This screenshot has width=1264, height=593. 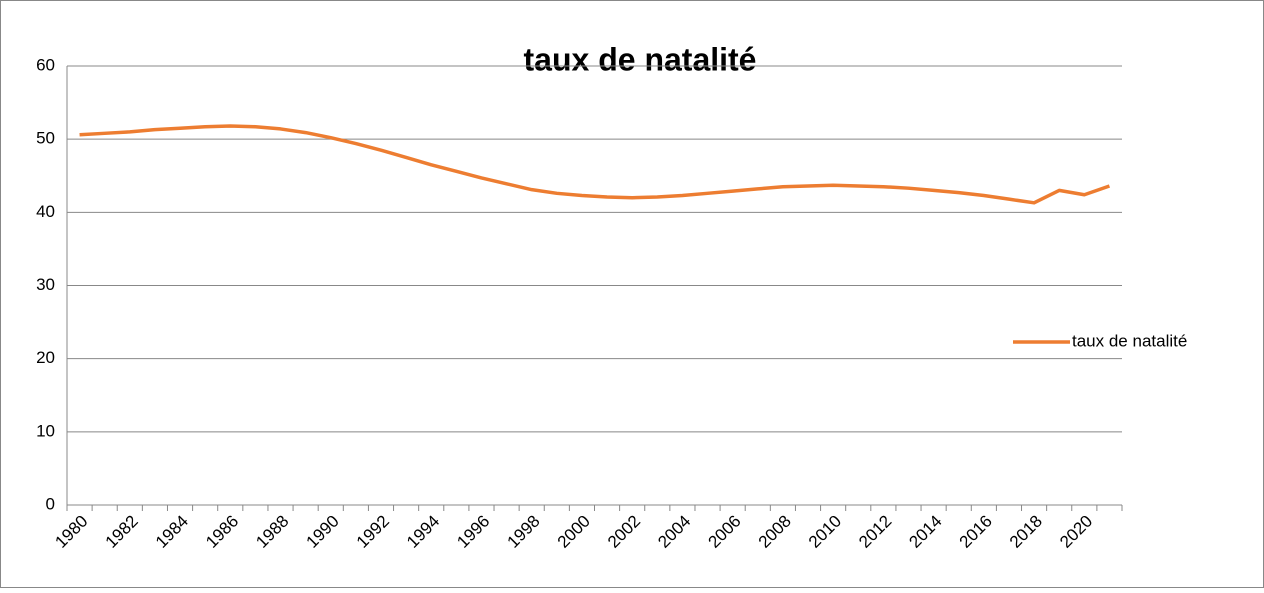 What do you see at coordinates (45, 211) in the screenshot?
I see `y-tick-label: 40` at bounding box center [45, 211].